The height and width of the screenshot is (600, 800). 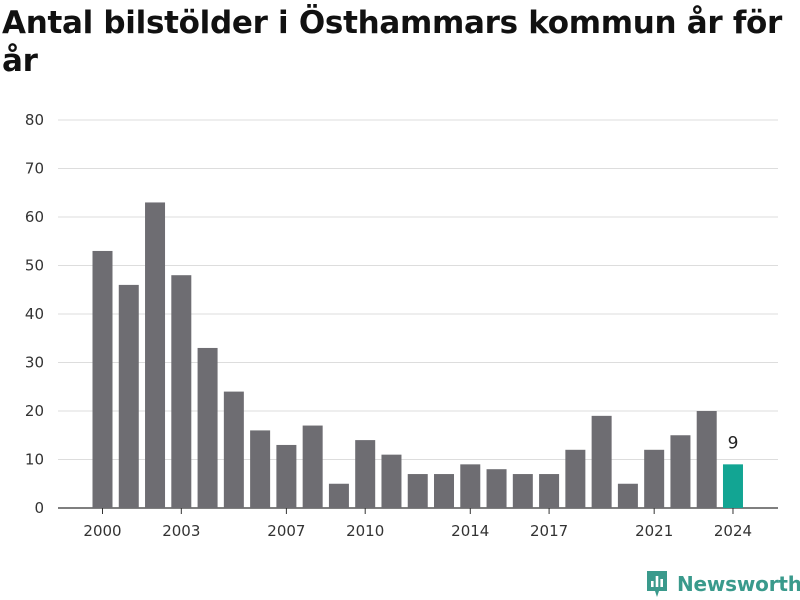 I want to click on bar-2016, so click(x=522, y=491).